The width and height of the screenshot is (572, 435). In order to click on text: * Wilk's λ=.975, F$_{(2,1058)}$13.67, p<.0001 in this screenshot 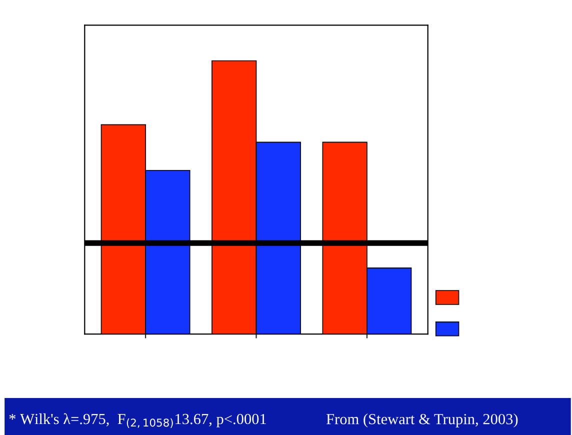, I will do `click(137, 420)`.